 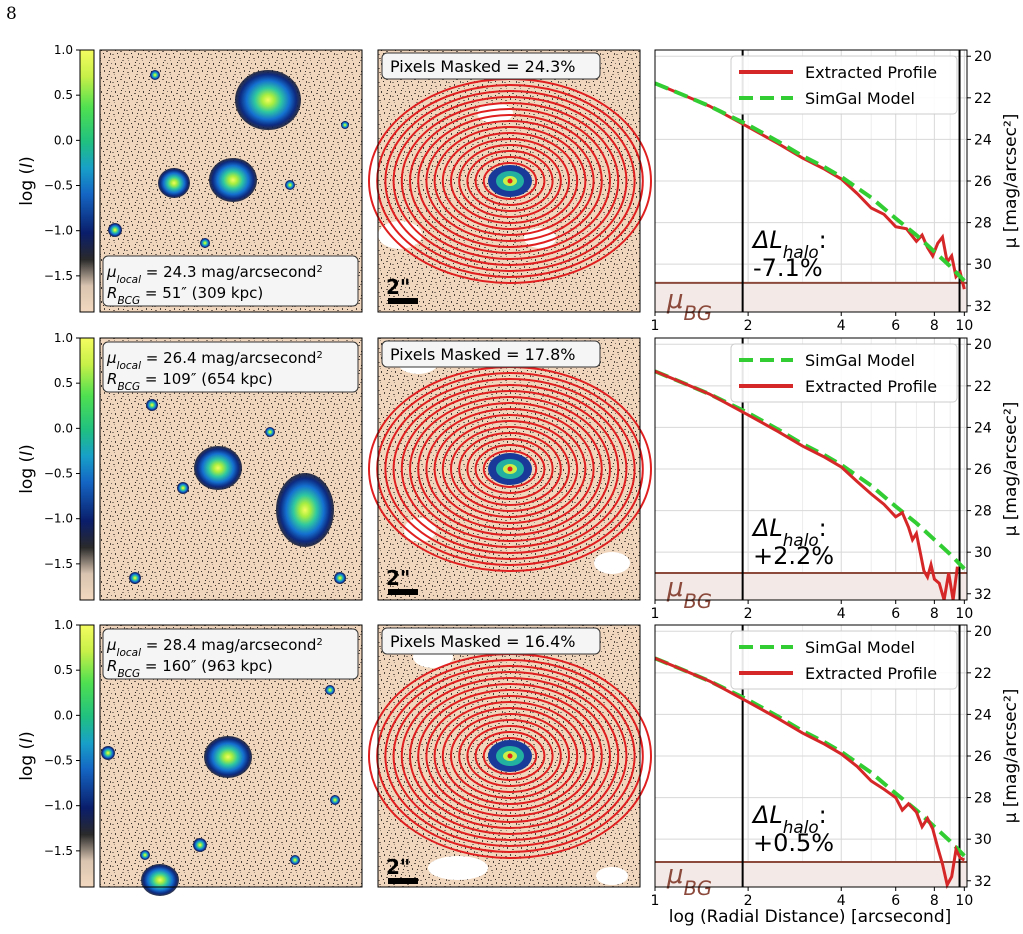 What do you see at coordinates (983, 512) in the screenshot?
I see `y-tick-label: 28` at bounding box center [983, 512].